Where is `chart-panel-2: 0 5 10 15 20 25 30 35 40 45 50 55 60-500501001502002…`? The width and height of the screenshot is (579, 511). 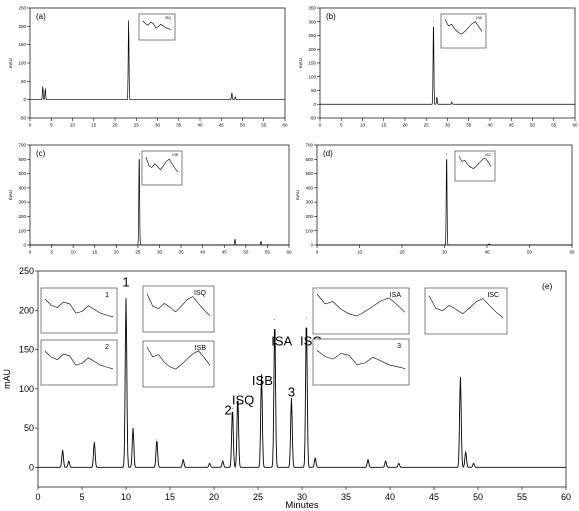
chart-panel-2: 0 5 10 15 20 25 30 35 40 45 50 55 60-500501001502002… is located at coordinates (438, 67).